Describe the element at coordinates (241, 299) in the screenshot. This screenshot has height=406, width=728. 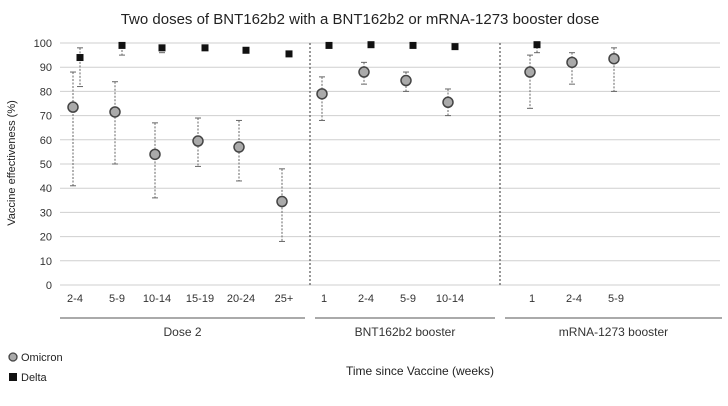
I see `x-tick-label: 20-24` at that location.